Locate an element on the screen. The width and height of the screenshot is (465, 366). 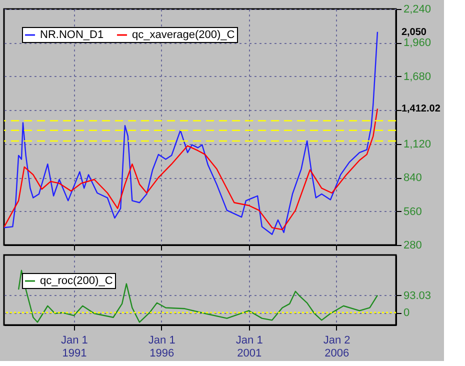
legend-label: qc_xaverage(200)_C is located at coordinates (183, 35).